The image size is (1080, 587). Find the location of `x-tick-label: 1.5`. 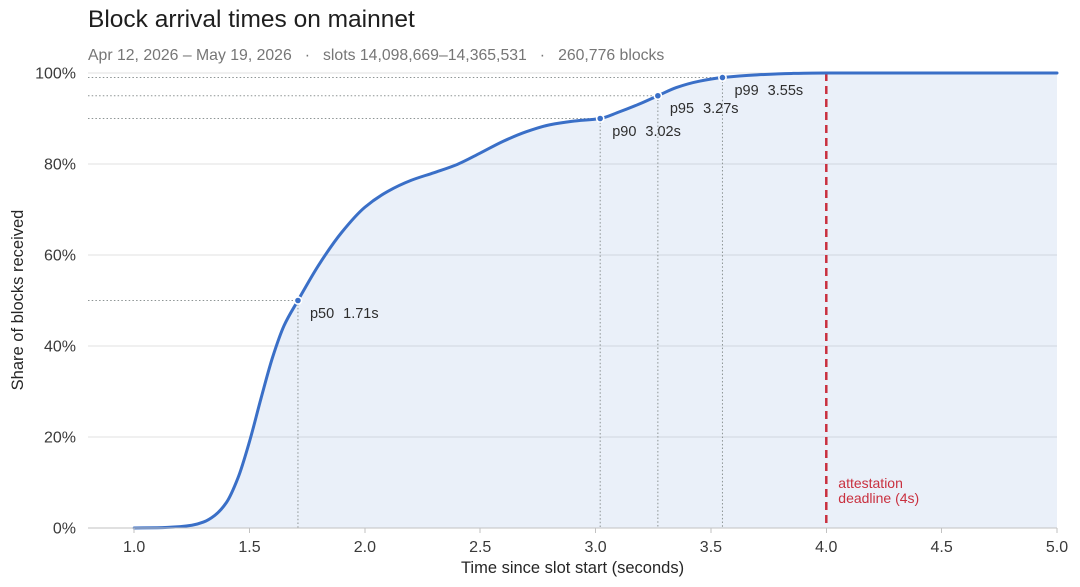

x-tick-label: 1.5 is located at coordinates (249, 547).